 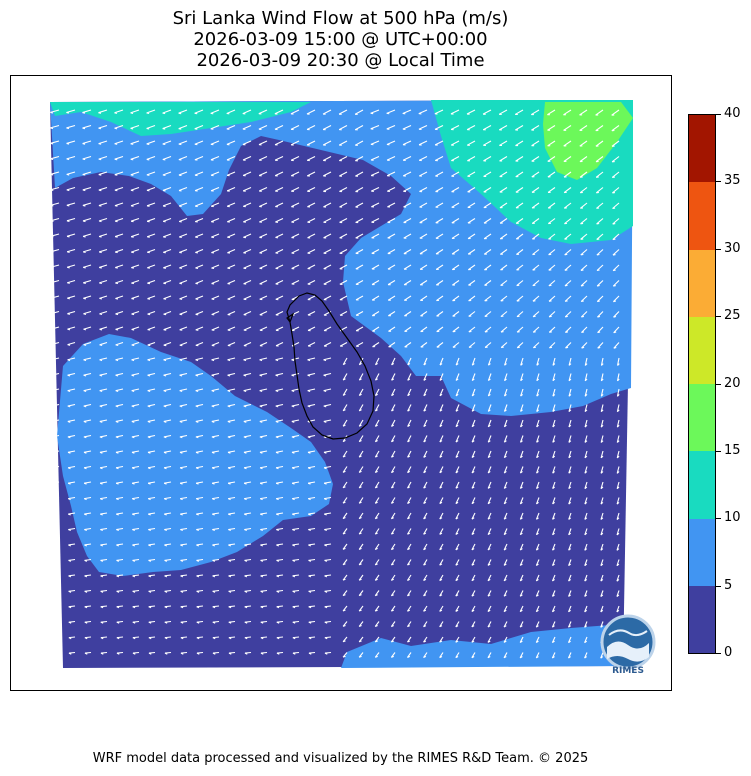 What do you see at coordinates (718, 317) in the screenshot?
I see `colorbar-tick` at bounding box center [718, 317].